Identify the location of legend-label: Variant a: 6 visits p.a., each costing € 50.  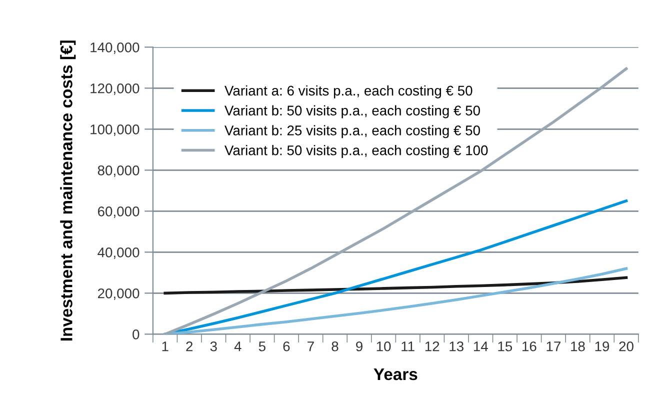
(348, 91).